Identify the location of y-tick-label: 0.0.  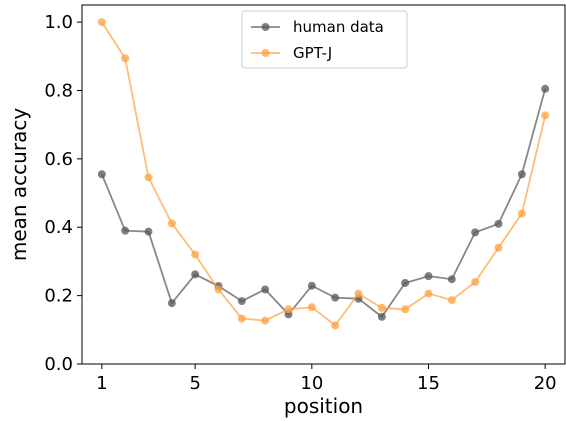
(58, 364).